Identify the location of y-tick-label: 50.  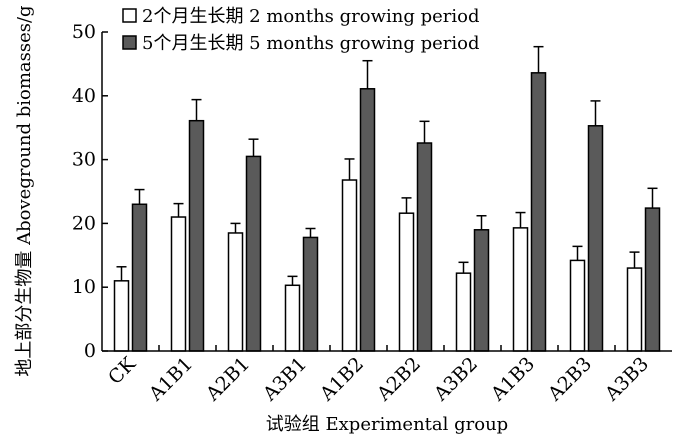
(84, 32).